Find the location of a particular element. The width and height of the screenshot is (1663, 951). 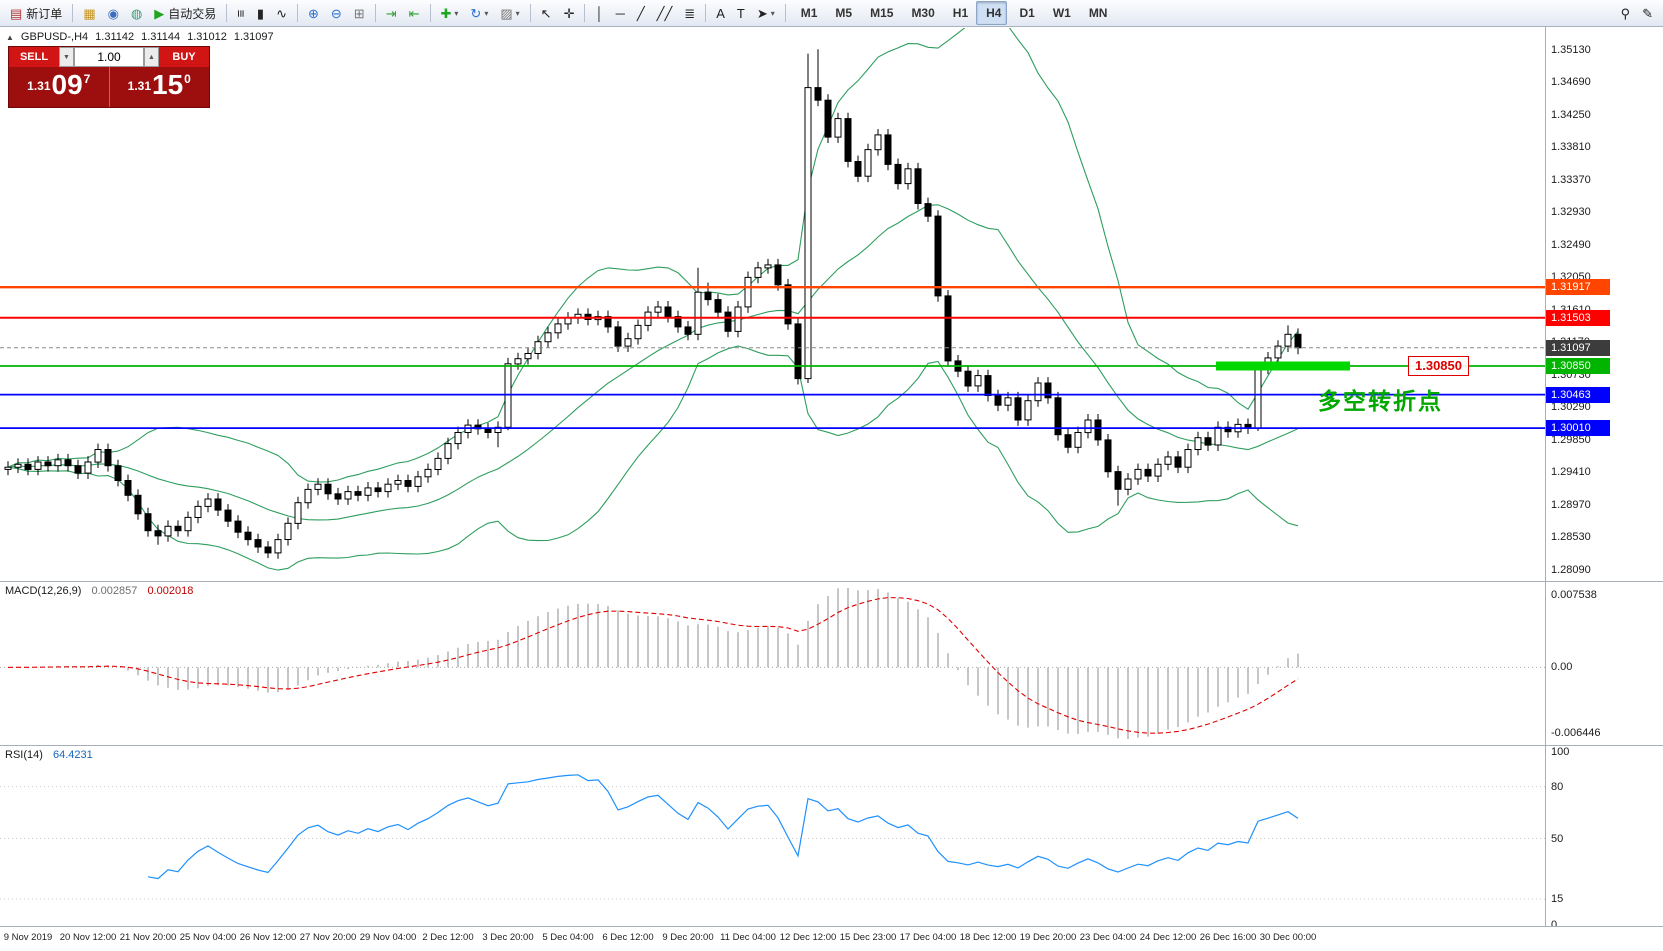

horizontal-line-button: ─ is located at coordinates (620, 13).